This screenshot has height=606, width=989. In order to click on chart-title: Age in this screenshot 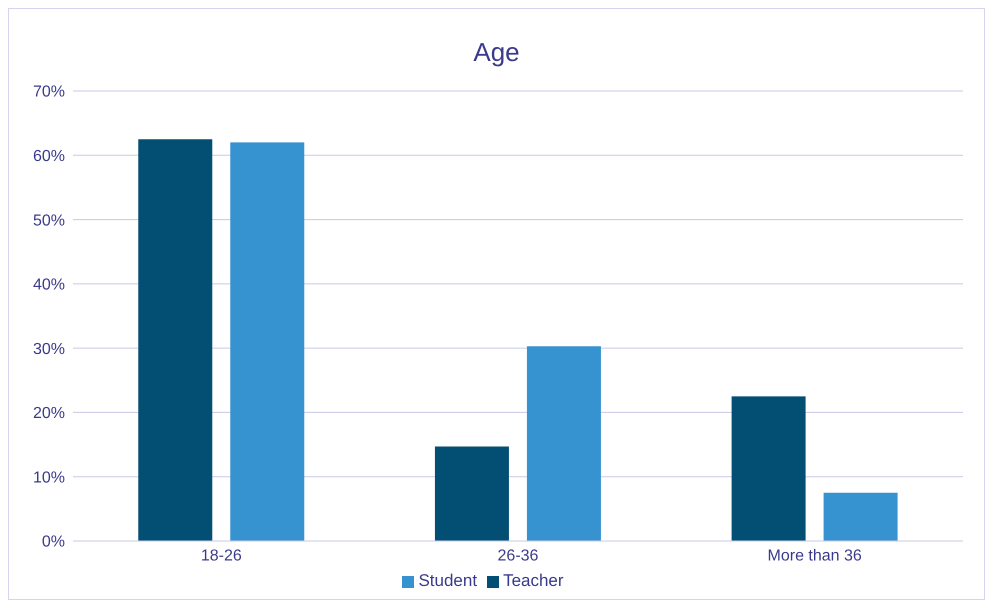, I will do `click(496, 52)`.